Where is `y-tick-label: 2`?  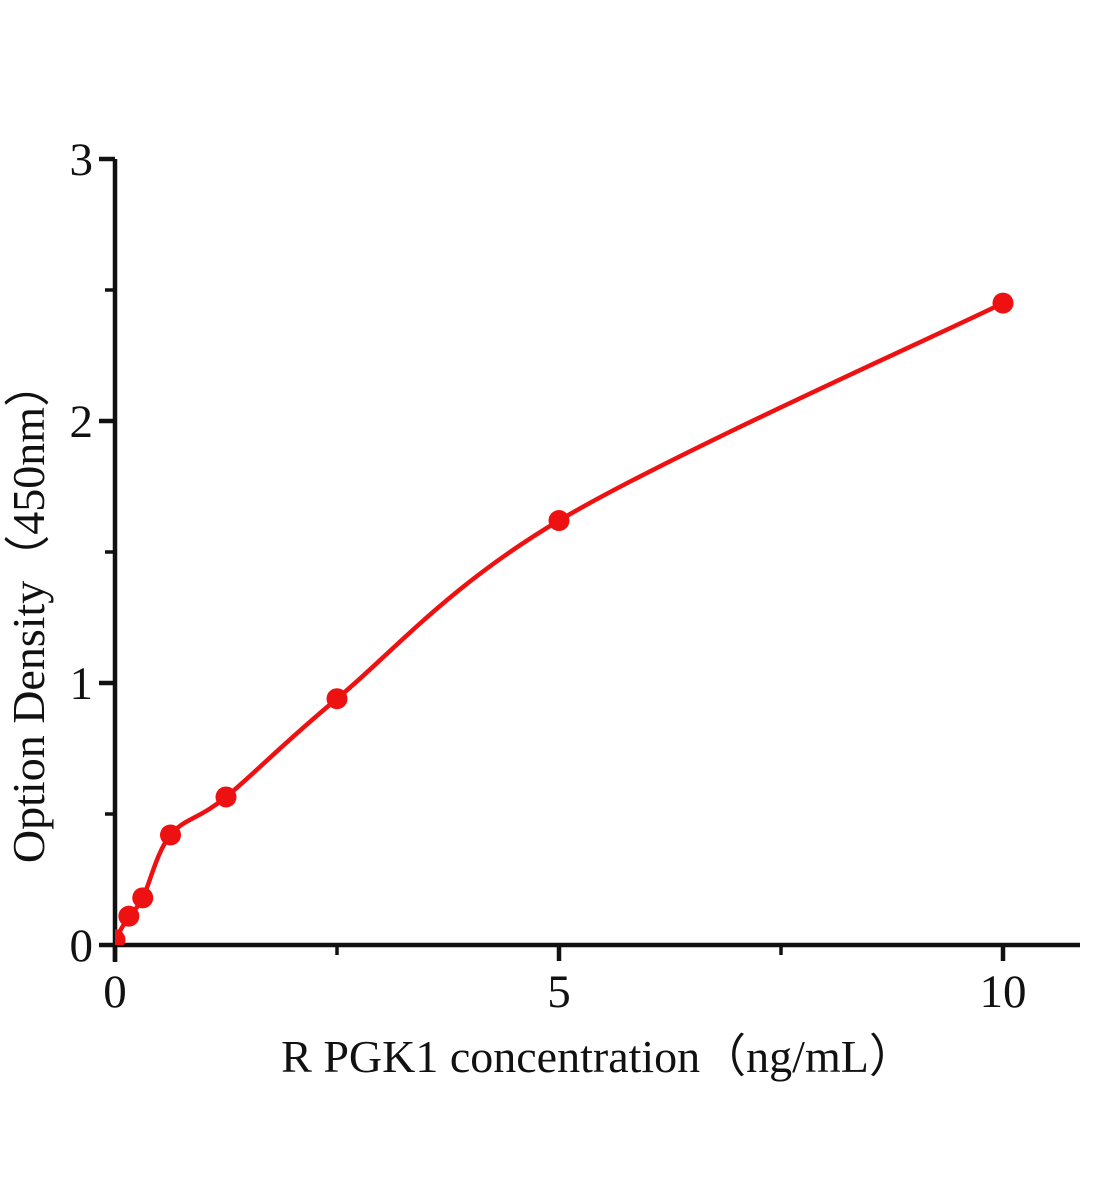
y-tick-label: 2 is located at coordinates (82, 422).